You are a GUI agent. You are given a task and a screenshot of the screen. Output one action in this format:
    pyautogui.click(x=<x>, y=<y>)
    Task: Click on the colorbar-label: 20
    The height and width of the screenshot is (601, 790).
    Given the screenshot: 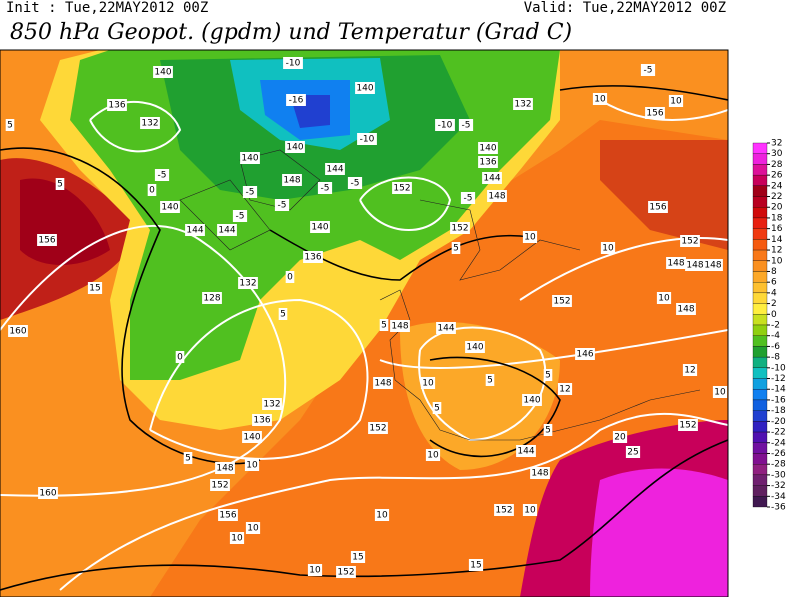 What is the action you would take?
    pyautogui.click(x=777, y=208)
    